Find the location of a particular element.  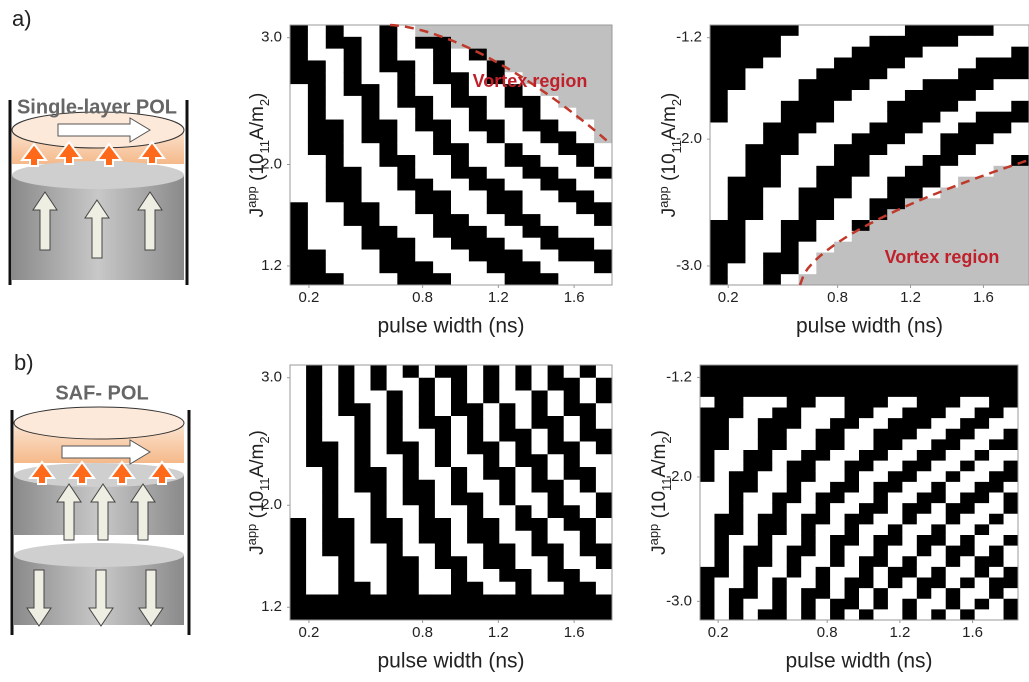

y-tick-label: -1.2 is located at coordinates (689, 37).